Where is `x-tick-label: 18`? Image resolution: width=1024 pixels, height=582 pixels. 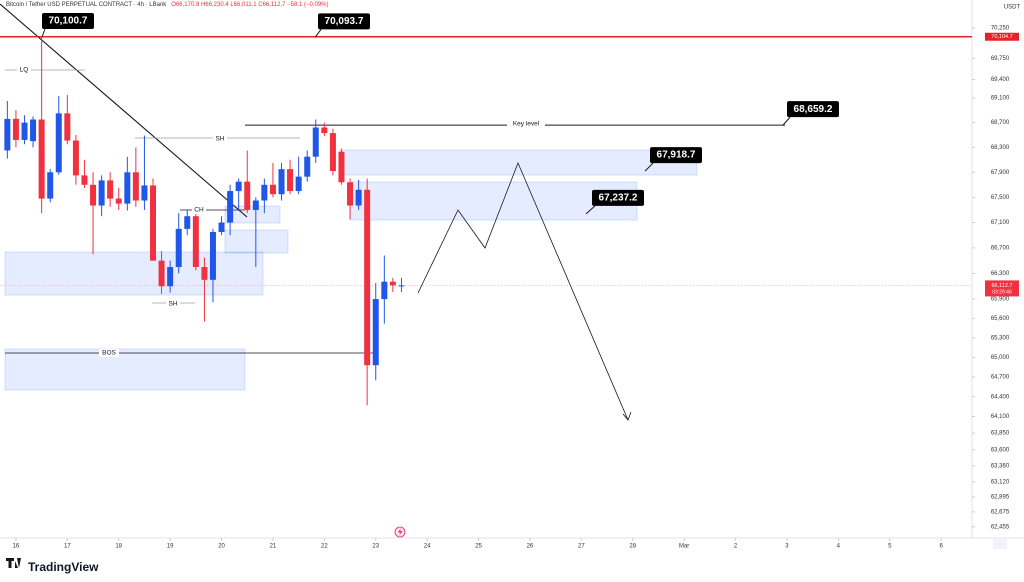
x-tick-label: 18 is located at coordinates (118, 547).